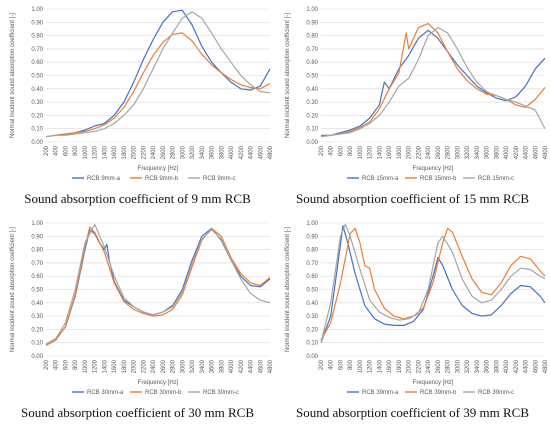 This screenshot has height=428, width=550. I want to click on legend-label: RCB 15mm-a, so click(380, 179).